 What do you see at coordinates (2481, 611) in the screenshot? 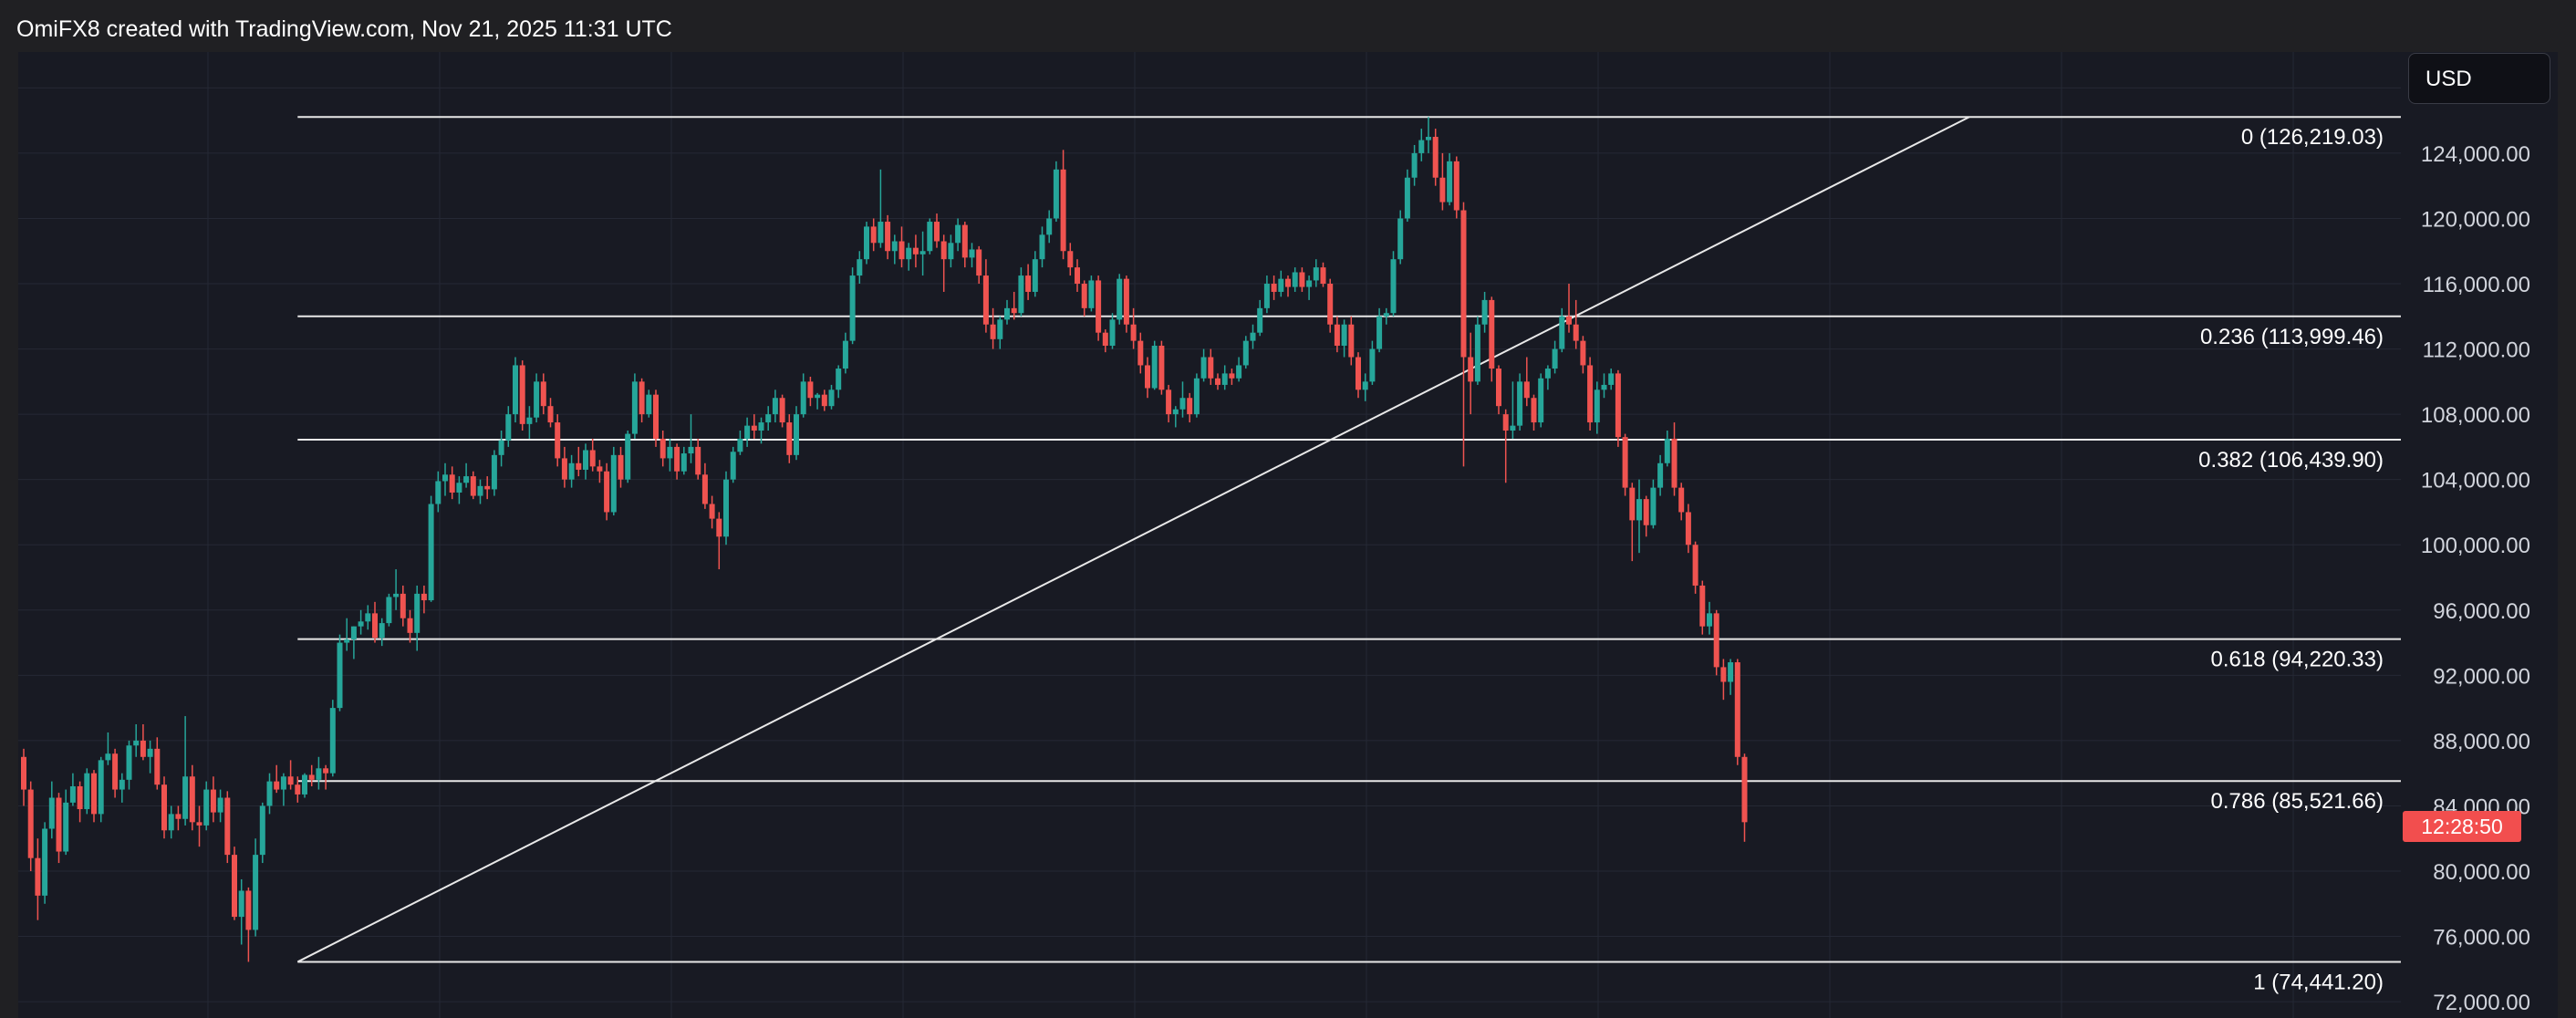
I see `y-tick-label: 96,000.00` at bounding box center [2481, 611].